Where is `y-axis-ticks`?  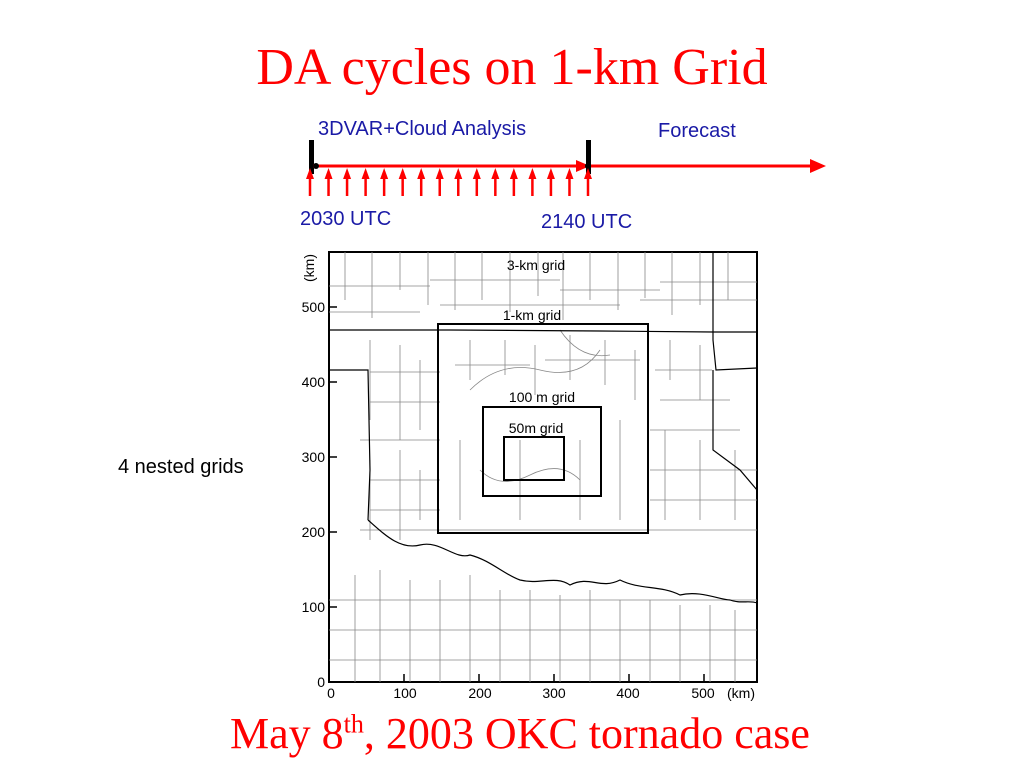
y-axis-ticks is located at coordinates (333, 494).